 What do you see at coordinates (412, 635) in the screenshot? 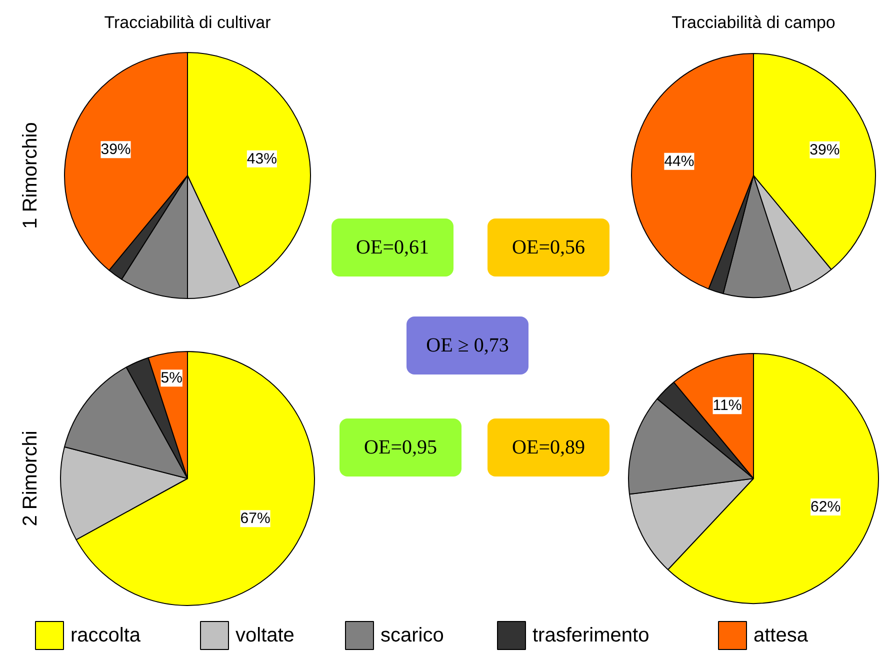
I see `legend-label: scarico` at bounding box center [412, 635].